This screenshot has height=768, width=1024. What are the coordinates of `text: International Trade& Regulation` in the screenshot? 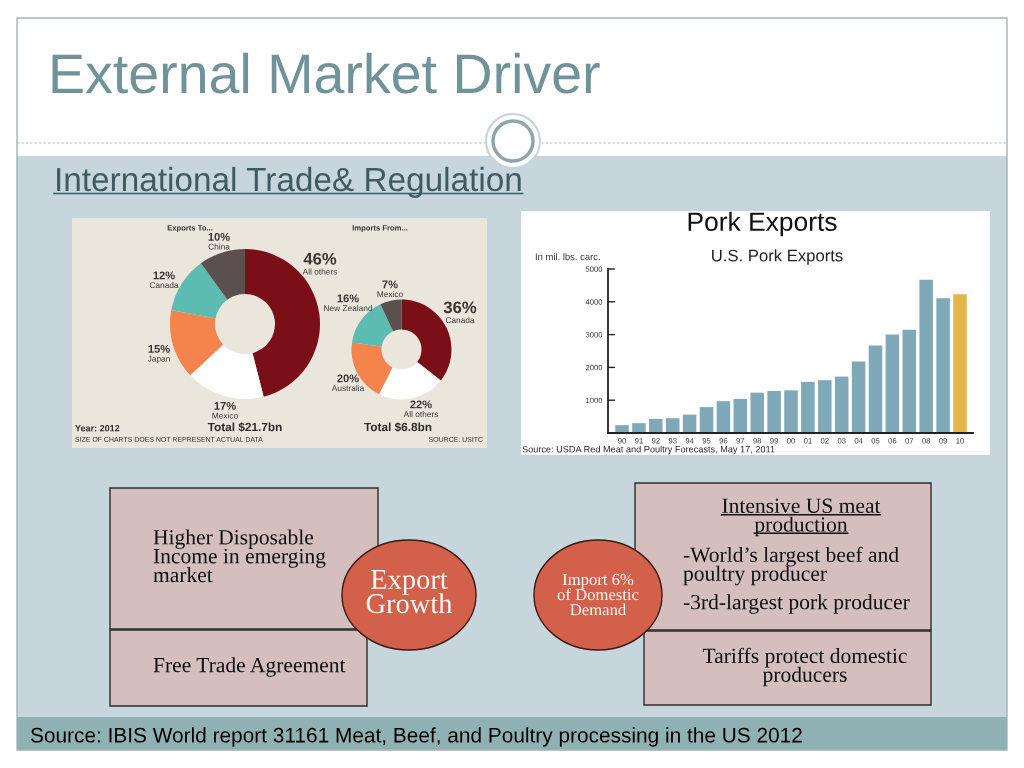 It's located at (289, 182).